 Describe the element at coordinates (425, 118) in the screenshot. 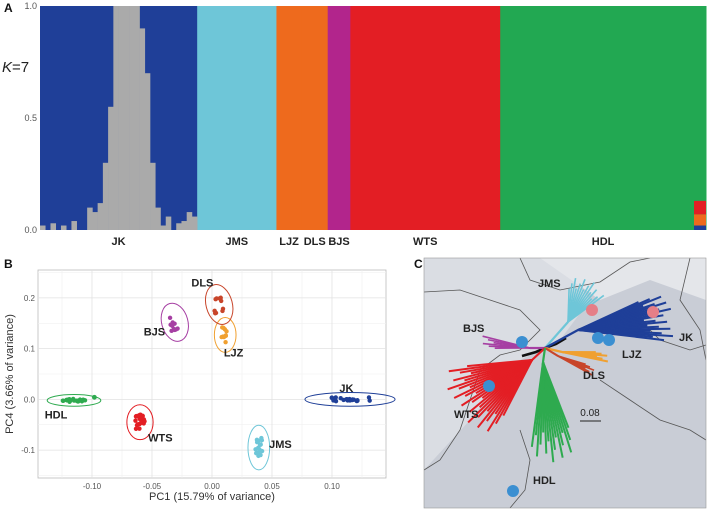

I see `structure-group-wts` at that location.